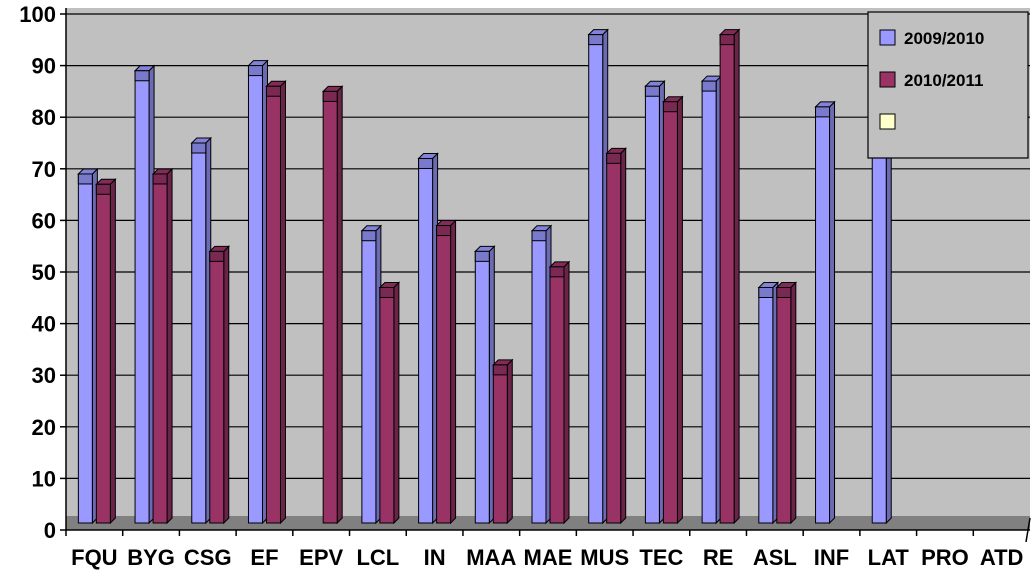 Image resolution: width=1032 pixels, height=582 pixels. Describe the element at coordinates (1002, 557) in the screenshot. I see `x-tick-label: ATD` at that location.